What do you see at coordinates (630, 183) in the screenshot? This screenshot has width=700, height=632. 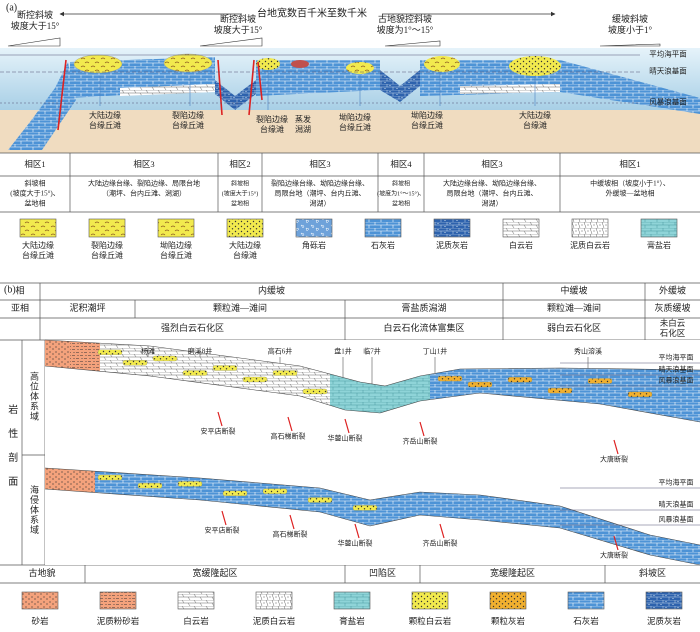 I see `zone-desc: 中缓坡相（坡度小于1°）、` at bounding box center [630, 183].